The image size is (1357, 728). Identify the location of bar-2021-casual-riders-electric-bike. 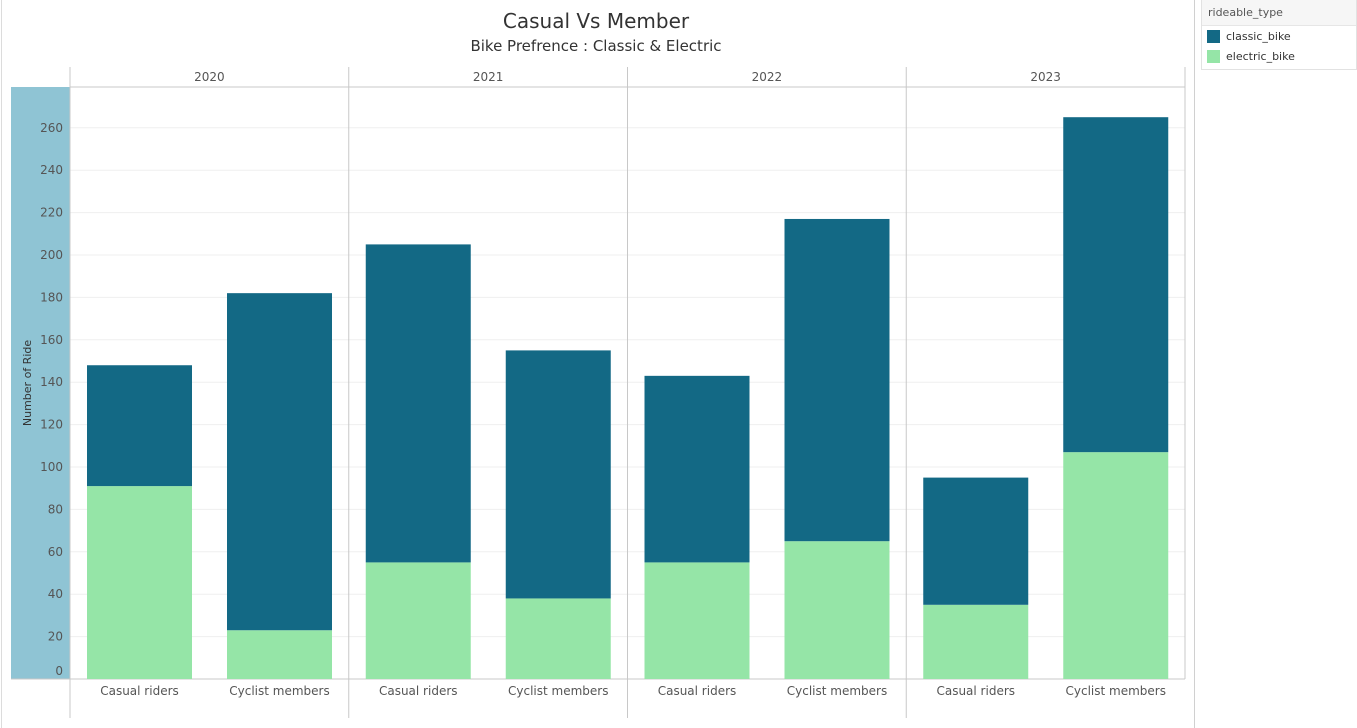
(418, 620).